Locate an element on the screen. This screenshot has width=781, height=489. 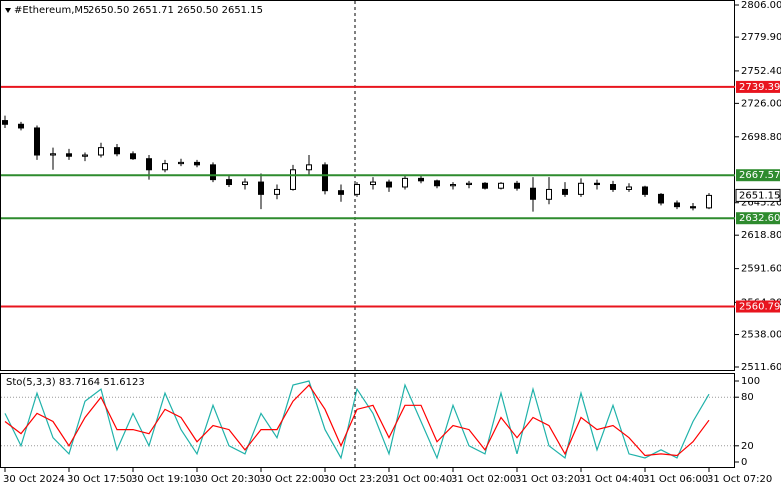
x-tick-label: 31 Oct 06:00 is located at coordinates (675, 479).